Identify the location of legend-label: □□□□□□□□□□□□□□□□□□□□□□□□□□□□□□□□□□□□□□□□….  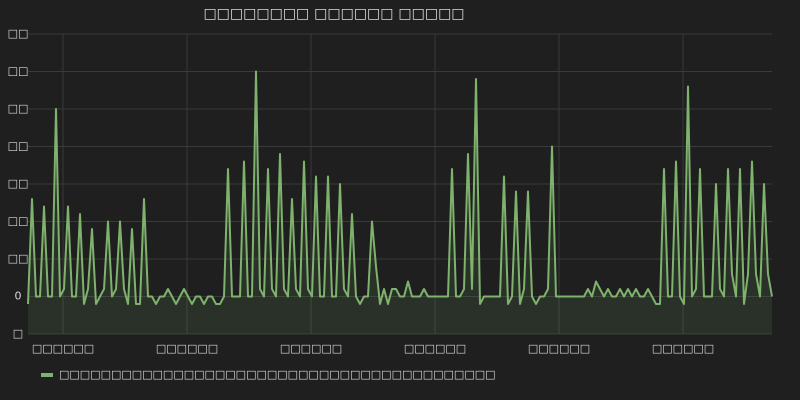
(277, 374).